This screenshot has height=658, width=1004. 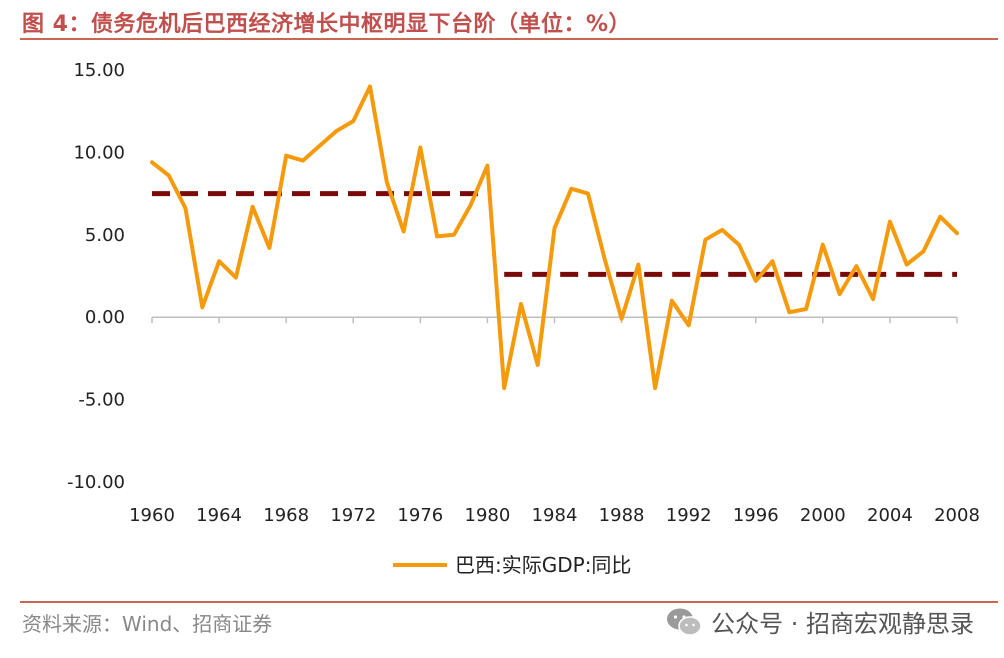 What do you see at coordinates (101, 400) in the screenshot?
I see `y-tick-label: -5.00` at bounding box center [101, 400].